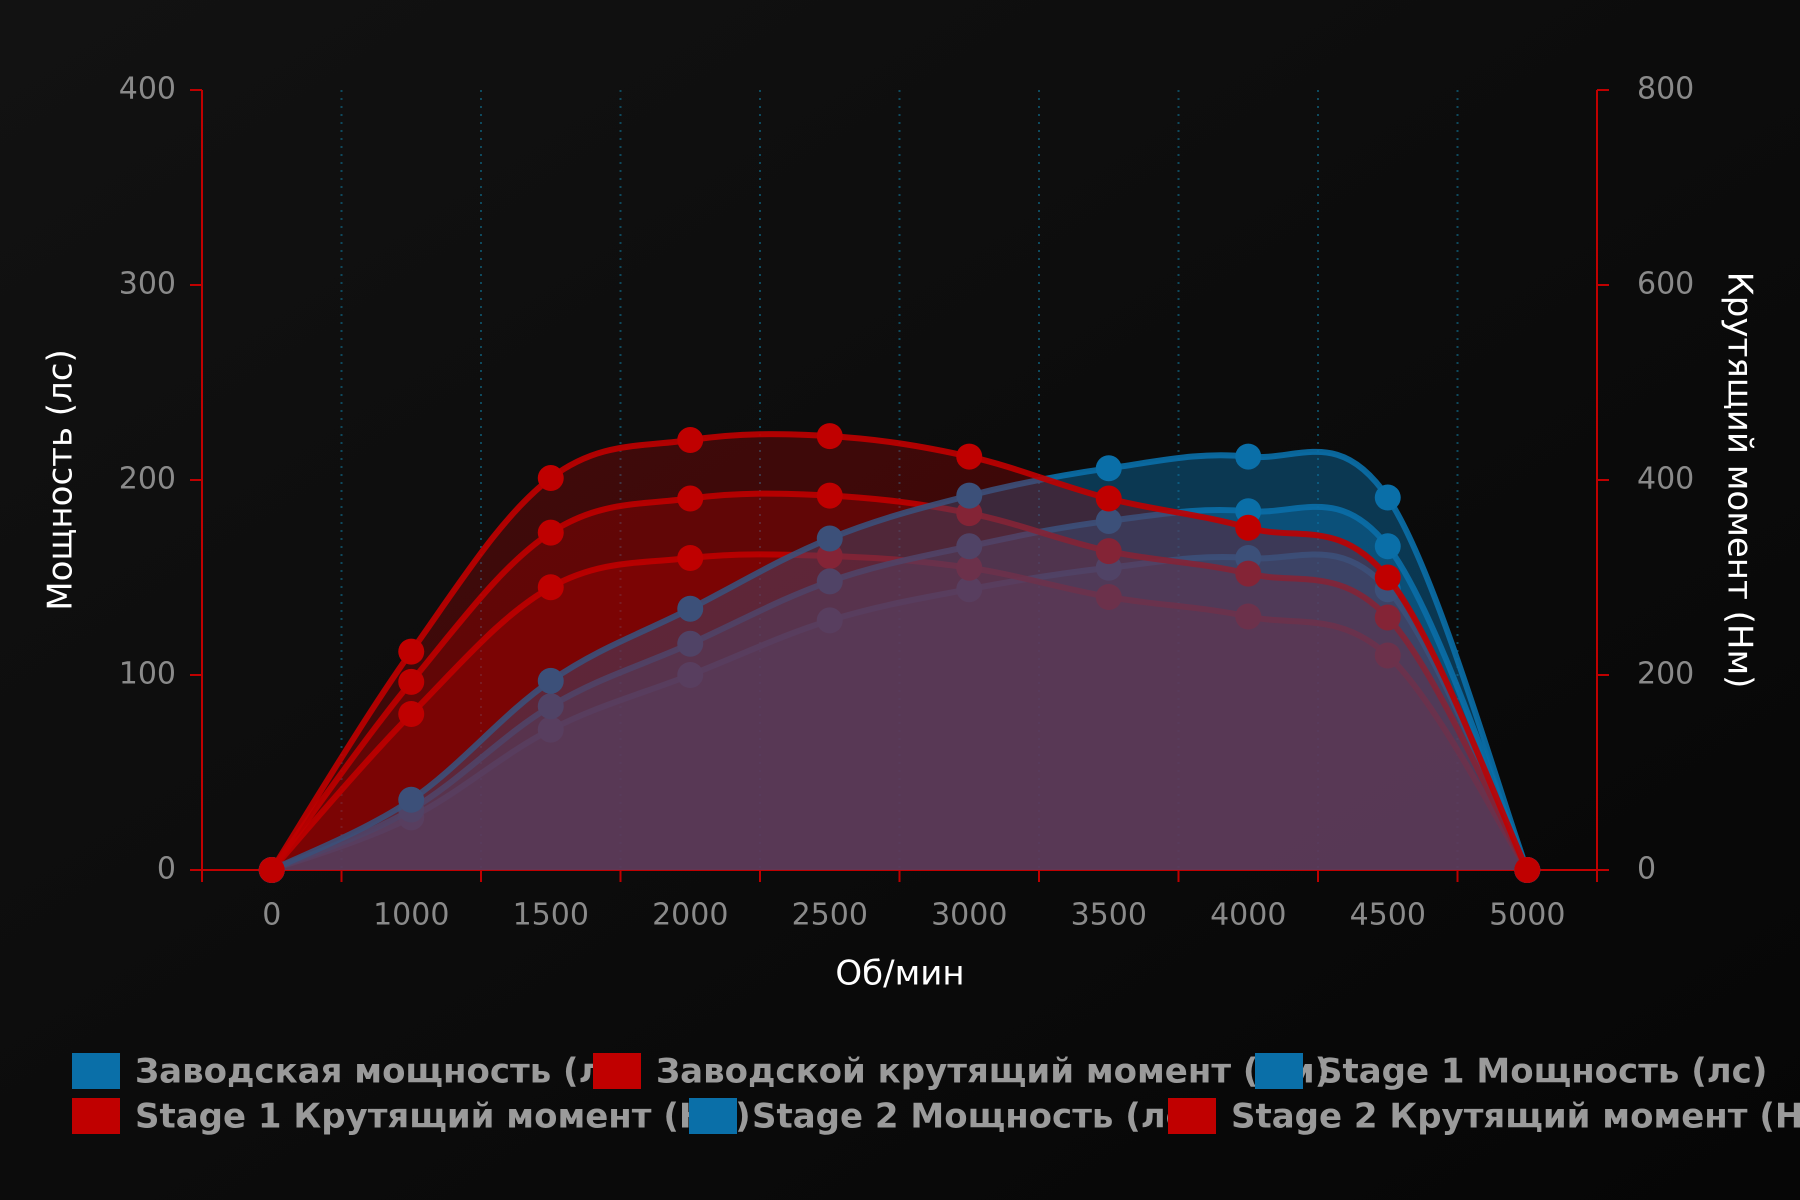 The image size is (1800, 1200). Describe the element at coordinates (61, 480) in the screenshot. I see `y-axis-title: Мощность (лс)` at that location.